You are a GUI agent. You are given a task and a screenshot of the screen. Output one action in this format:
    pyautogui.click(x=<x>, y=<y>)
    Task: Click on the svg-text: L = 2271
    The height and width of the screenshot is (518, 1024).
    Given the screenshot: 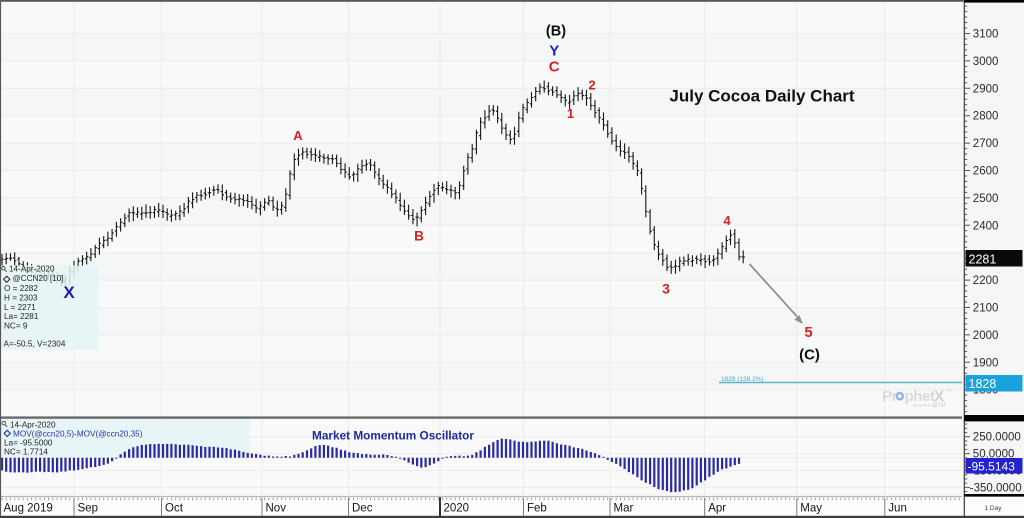 What is the action you would take?
    pyautogui.click(x=20, y=307)
    